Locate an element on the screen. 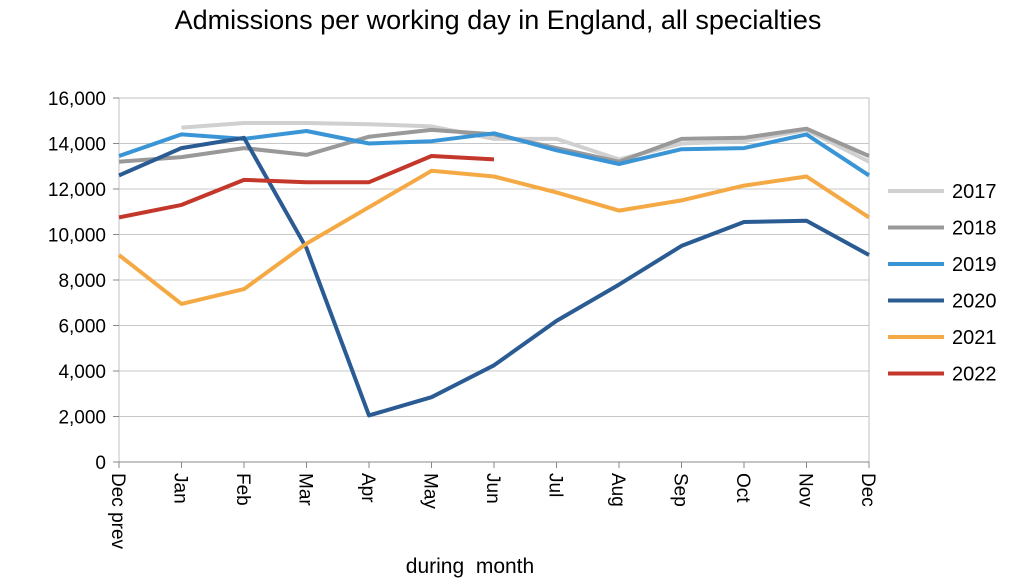  legend-label-2019: 2019 is located at coordinates (974, 265).